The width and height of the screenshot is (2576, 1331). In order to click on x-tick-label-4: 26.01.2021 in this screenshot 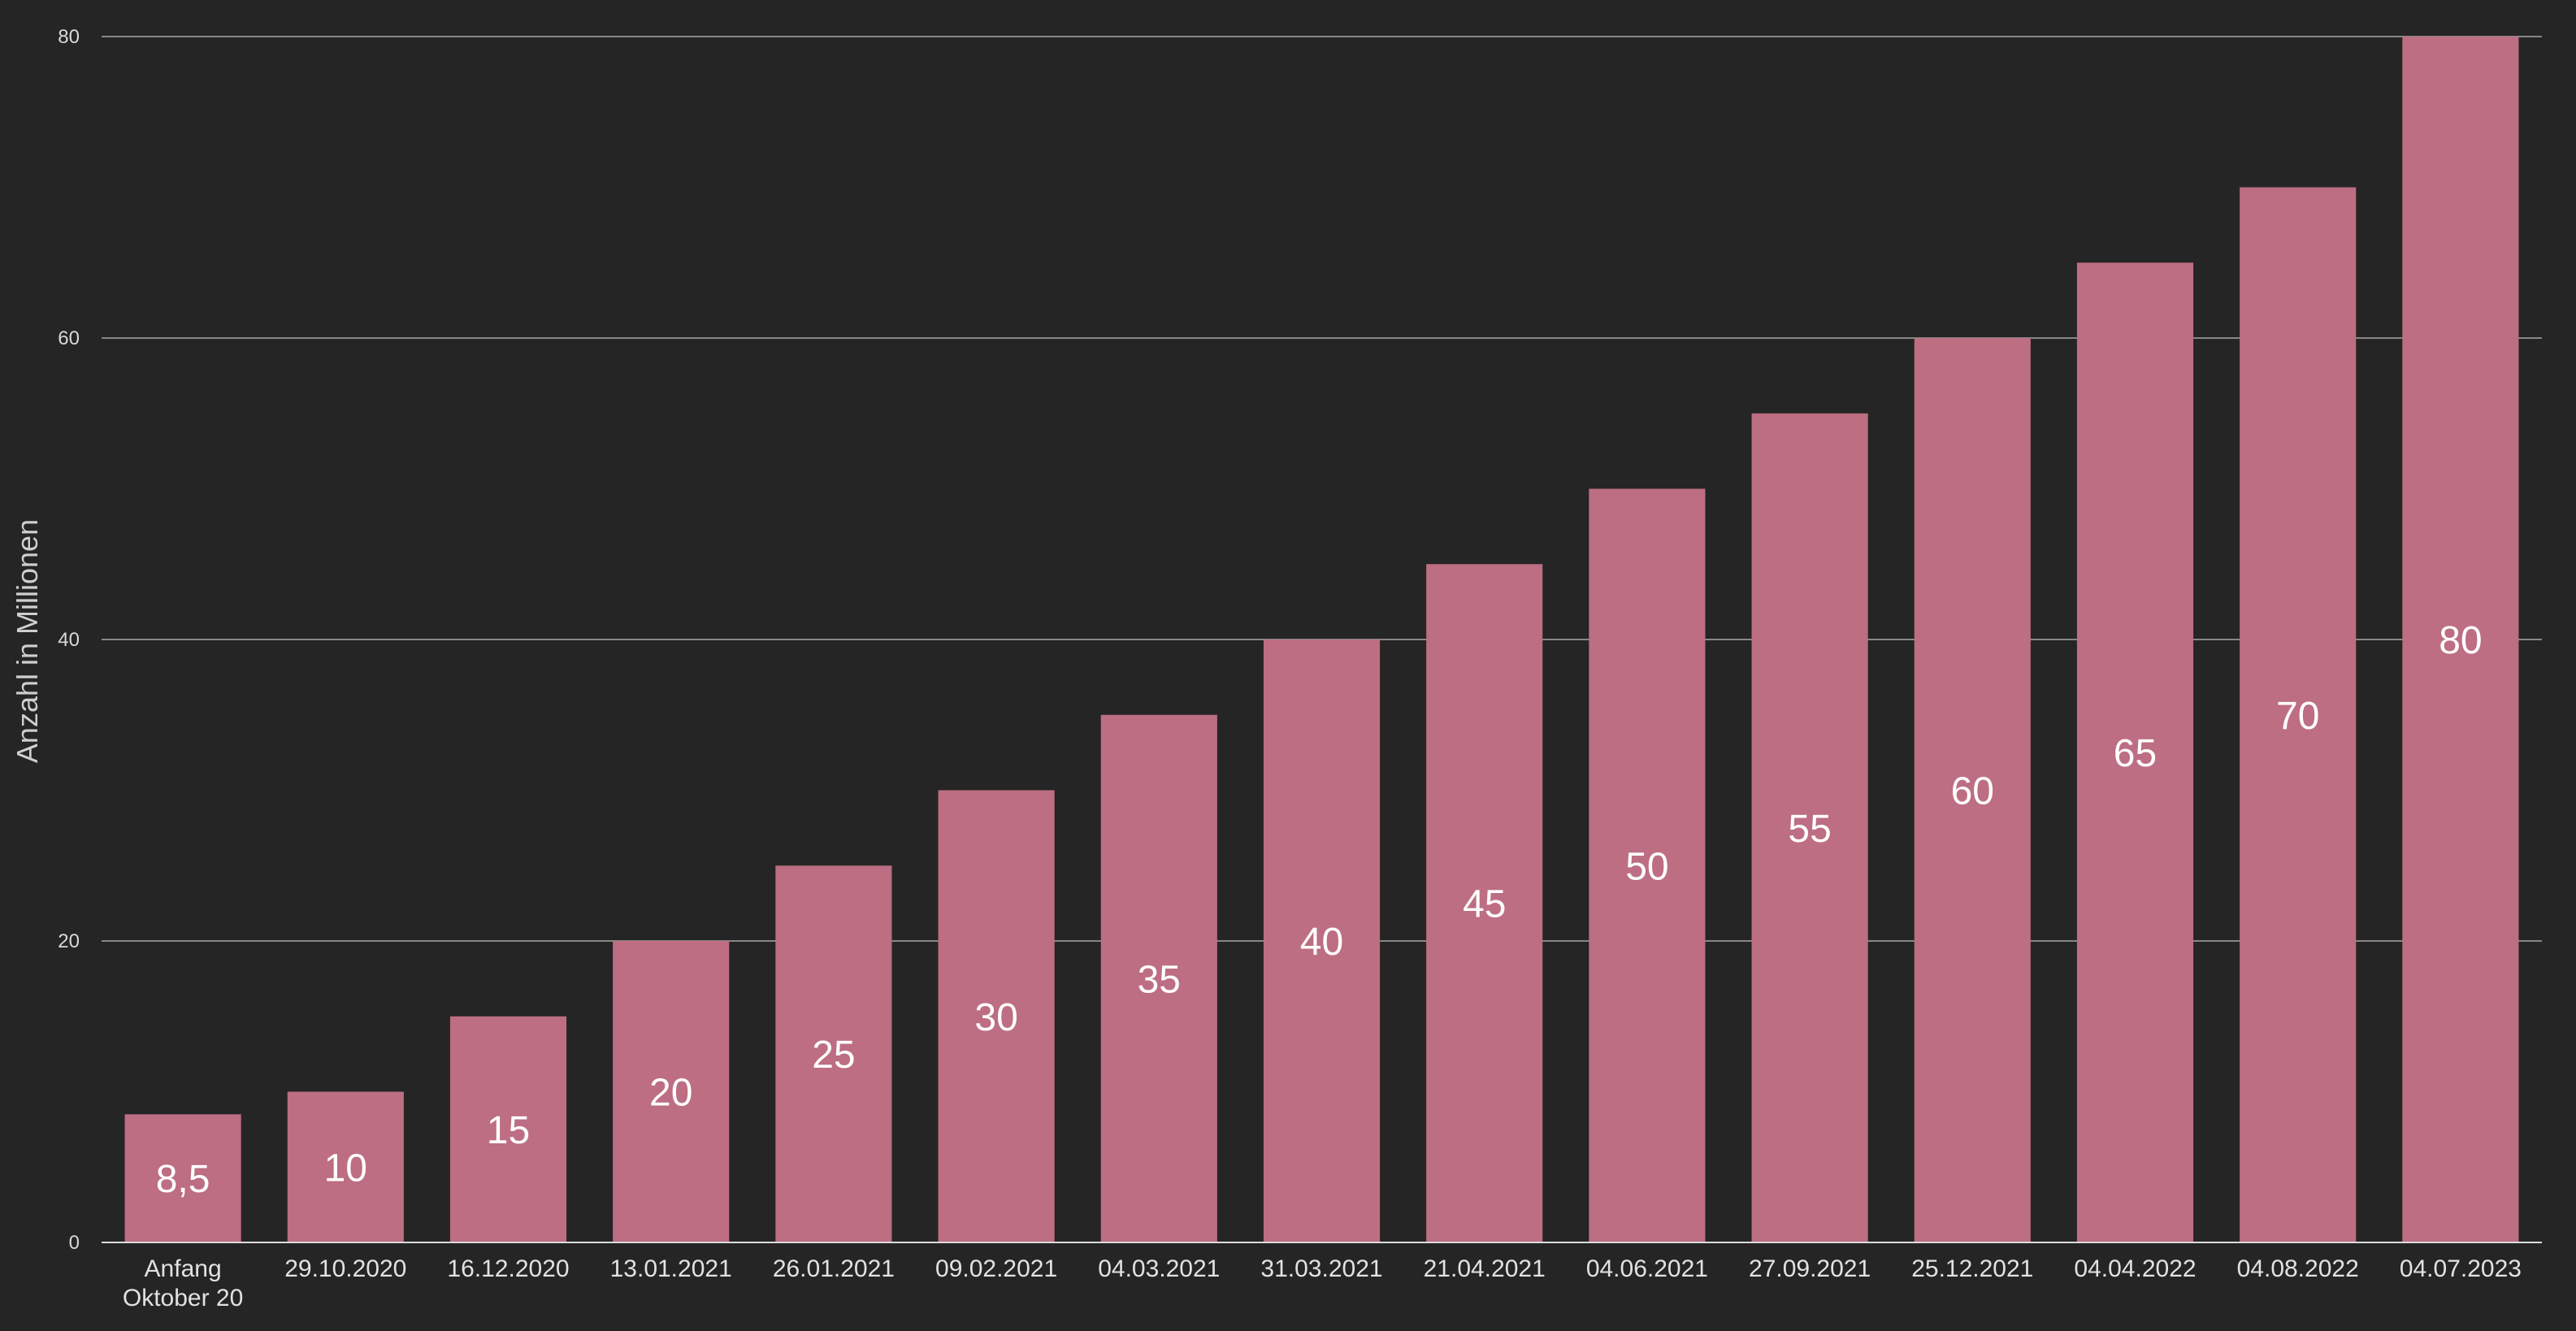, I will do `click(834, 1268)`.